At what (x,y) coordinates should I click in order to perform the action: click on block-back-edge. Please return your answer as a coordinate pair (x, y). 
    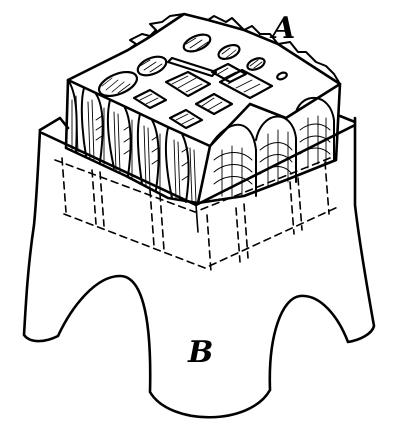
    Looking at the image, I should click on (234, 49).